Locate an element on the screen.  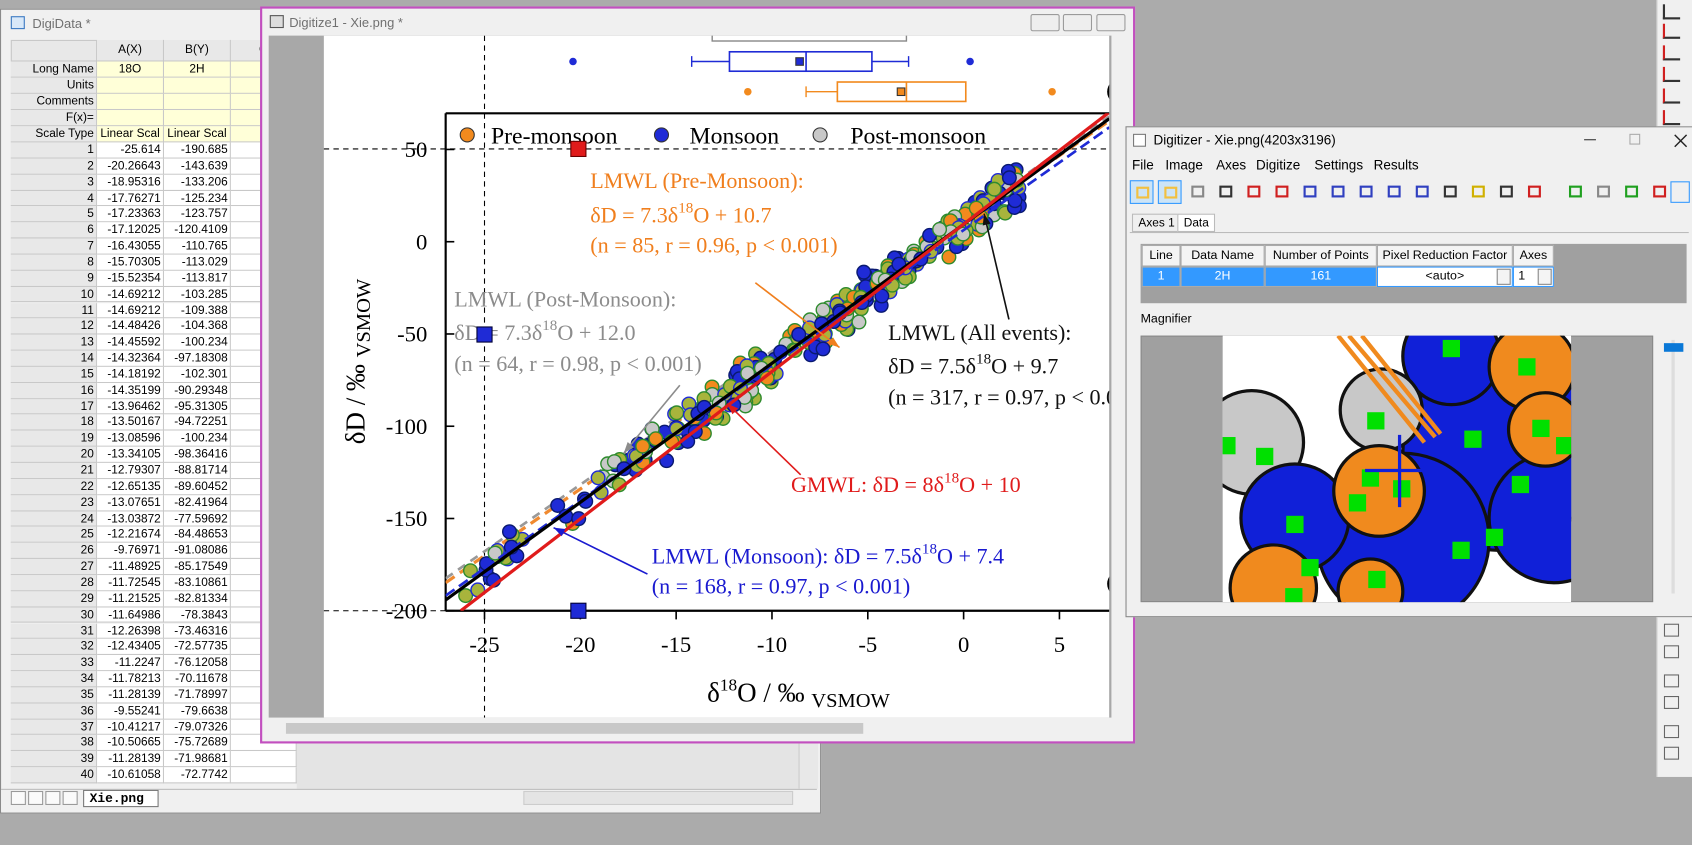
x-cell: -14.48426 is located at coordinates (131, 326).